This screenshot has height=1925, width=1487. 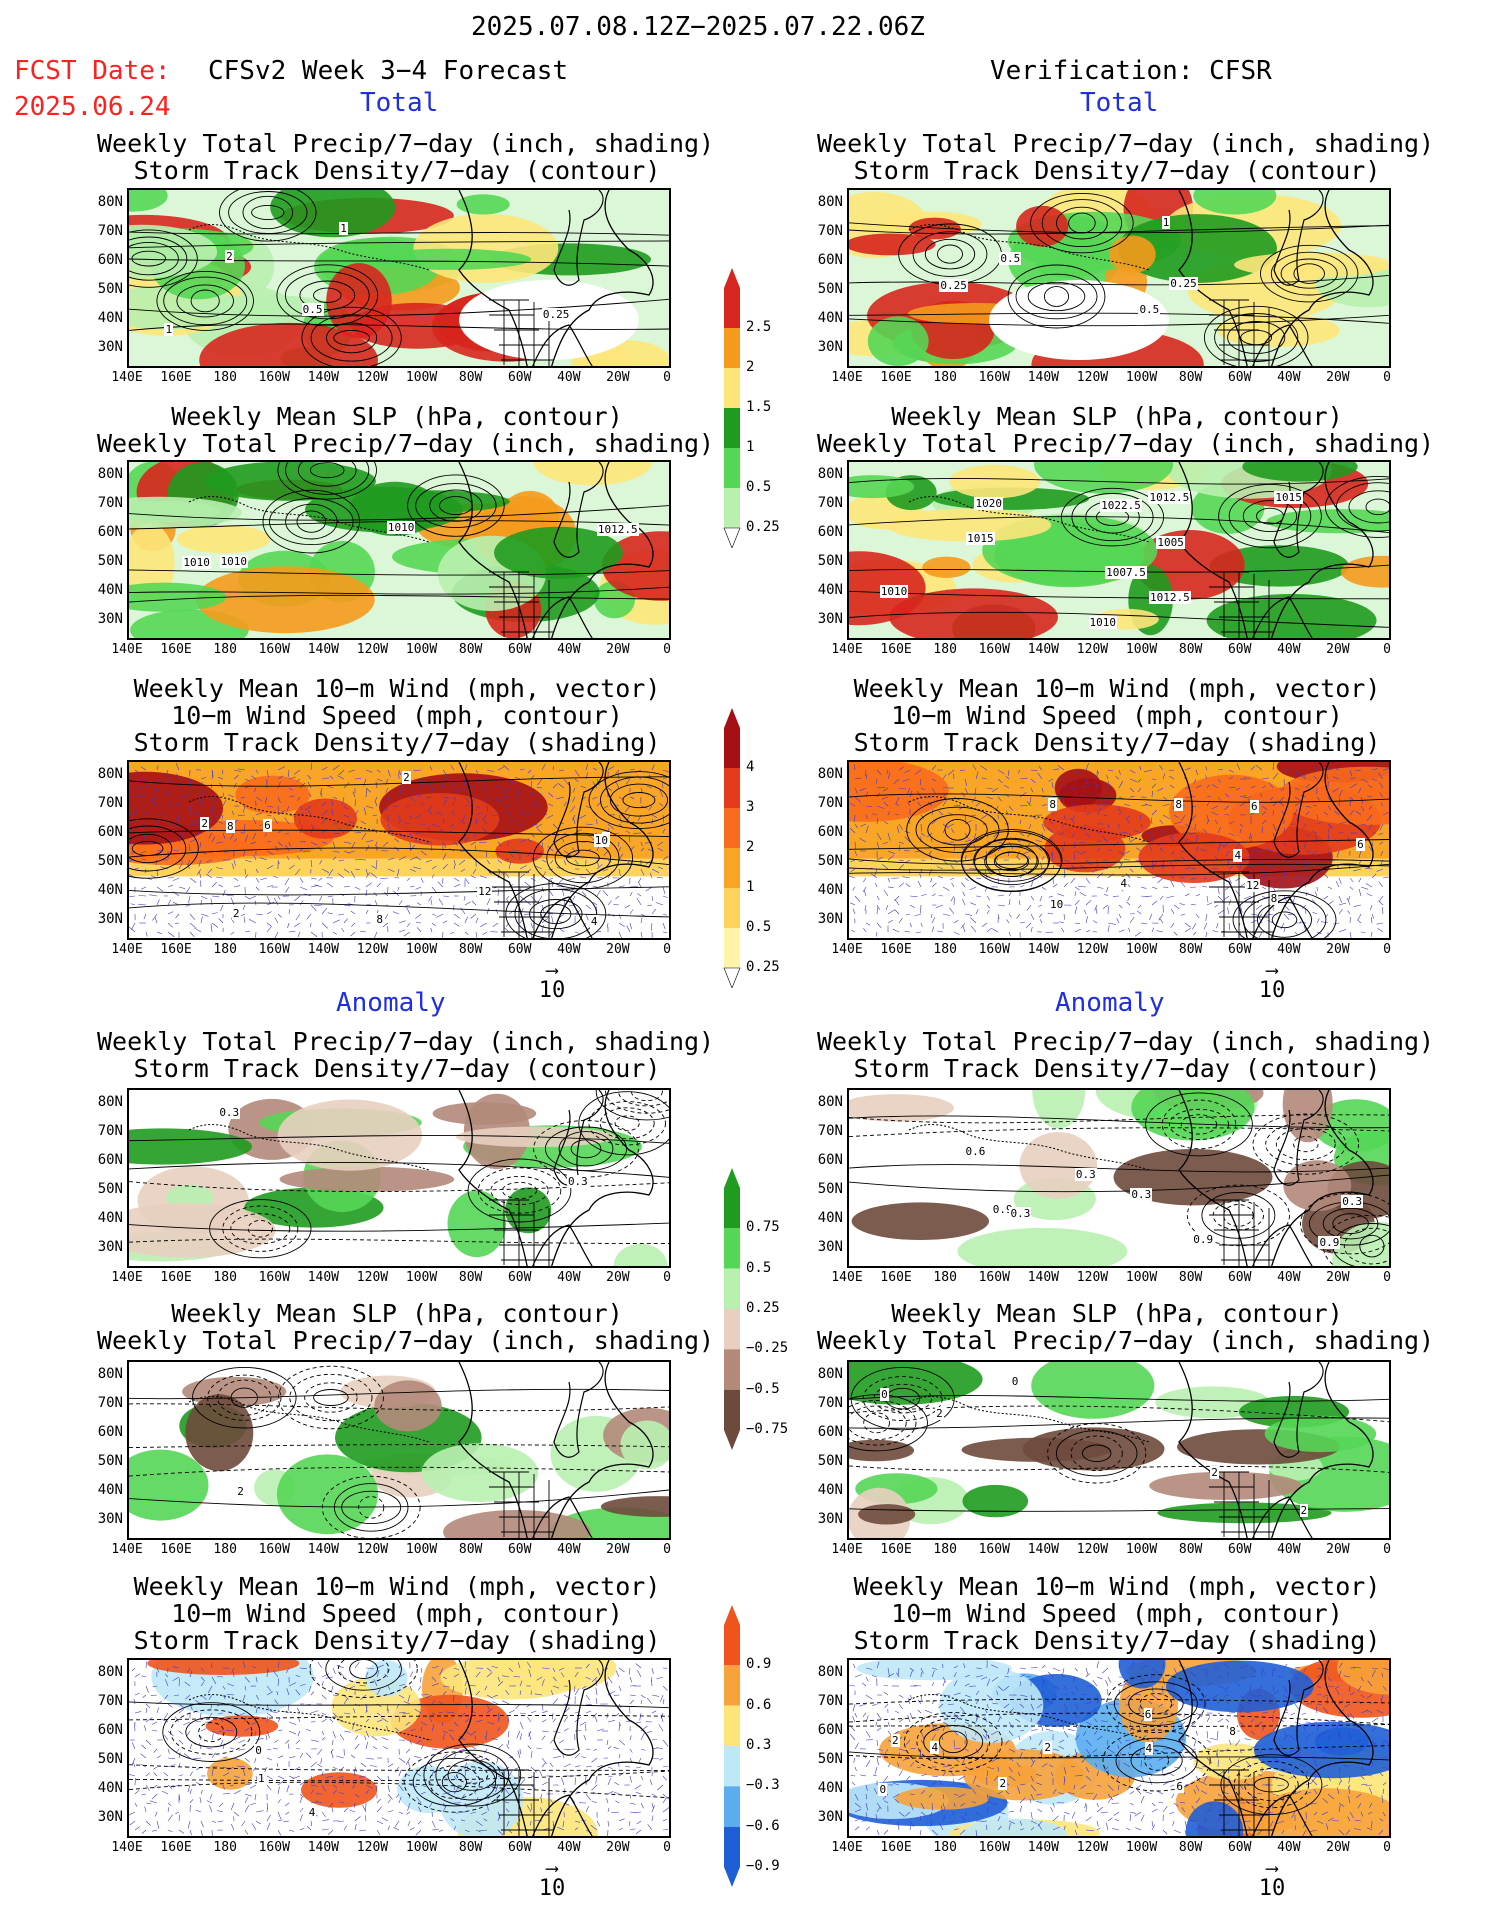 What do you see at coordinates (830, 619) in the screenshot?
I see `verif-slp-total-lat-tick: 30N` at bounding box center [830, 619].